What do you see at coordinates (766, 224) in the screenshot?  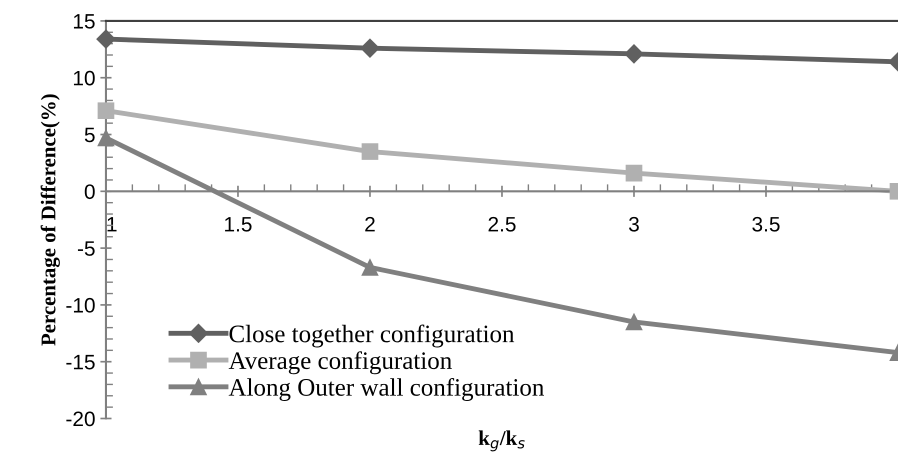 I see `x-tick-label: 3.5` at bounding box center [766, 224].